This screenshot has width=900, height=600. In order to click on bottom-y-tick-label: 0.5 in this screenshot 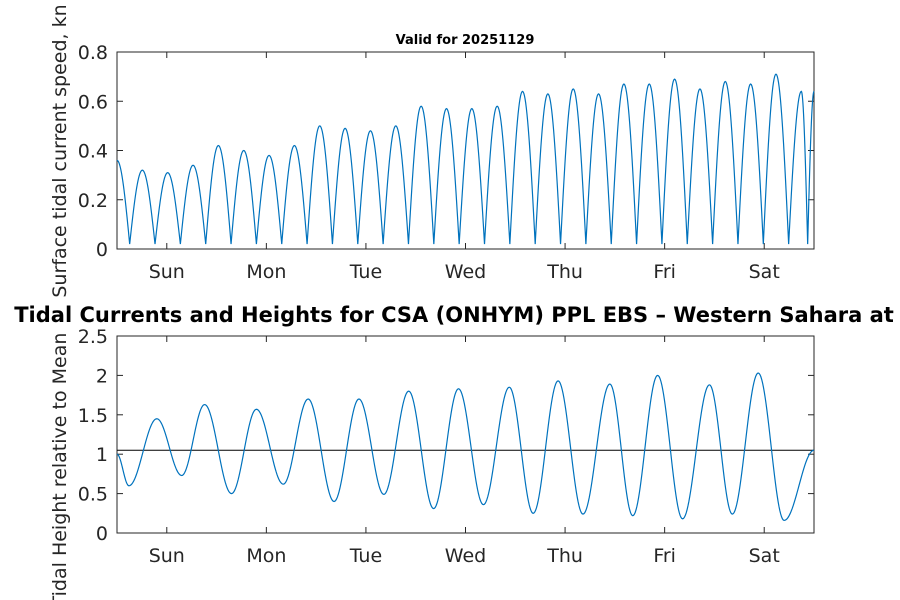, I will do `click(93, 495)`.